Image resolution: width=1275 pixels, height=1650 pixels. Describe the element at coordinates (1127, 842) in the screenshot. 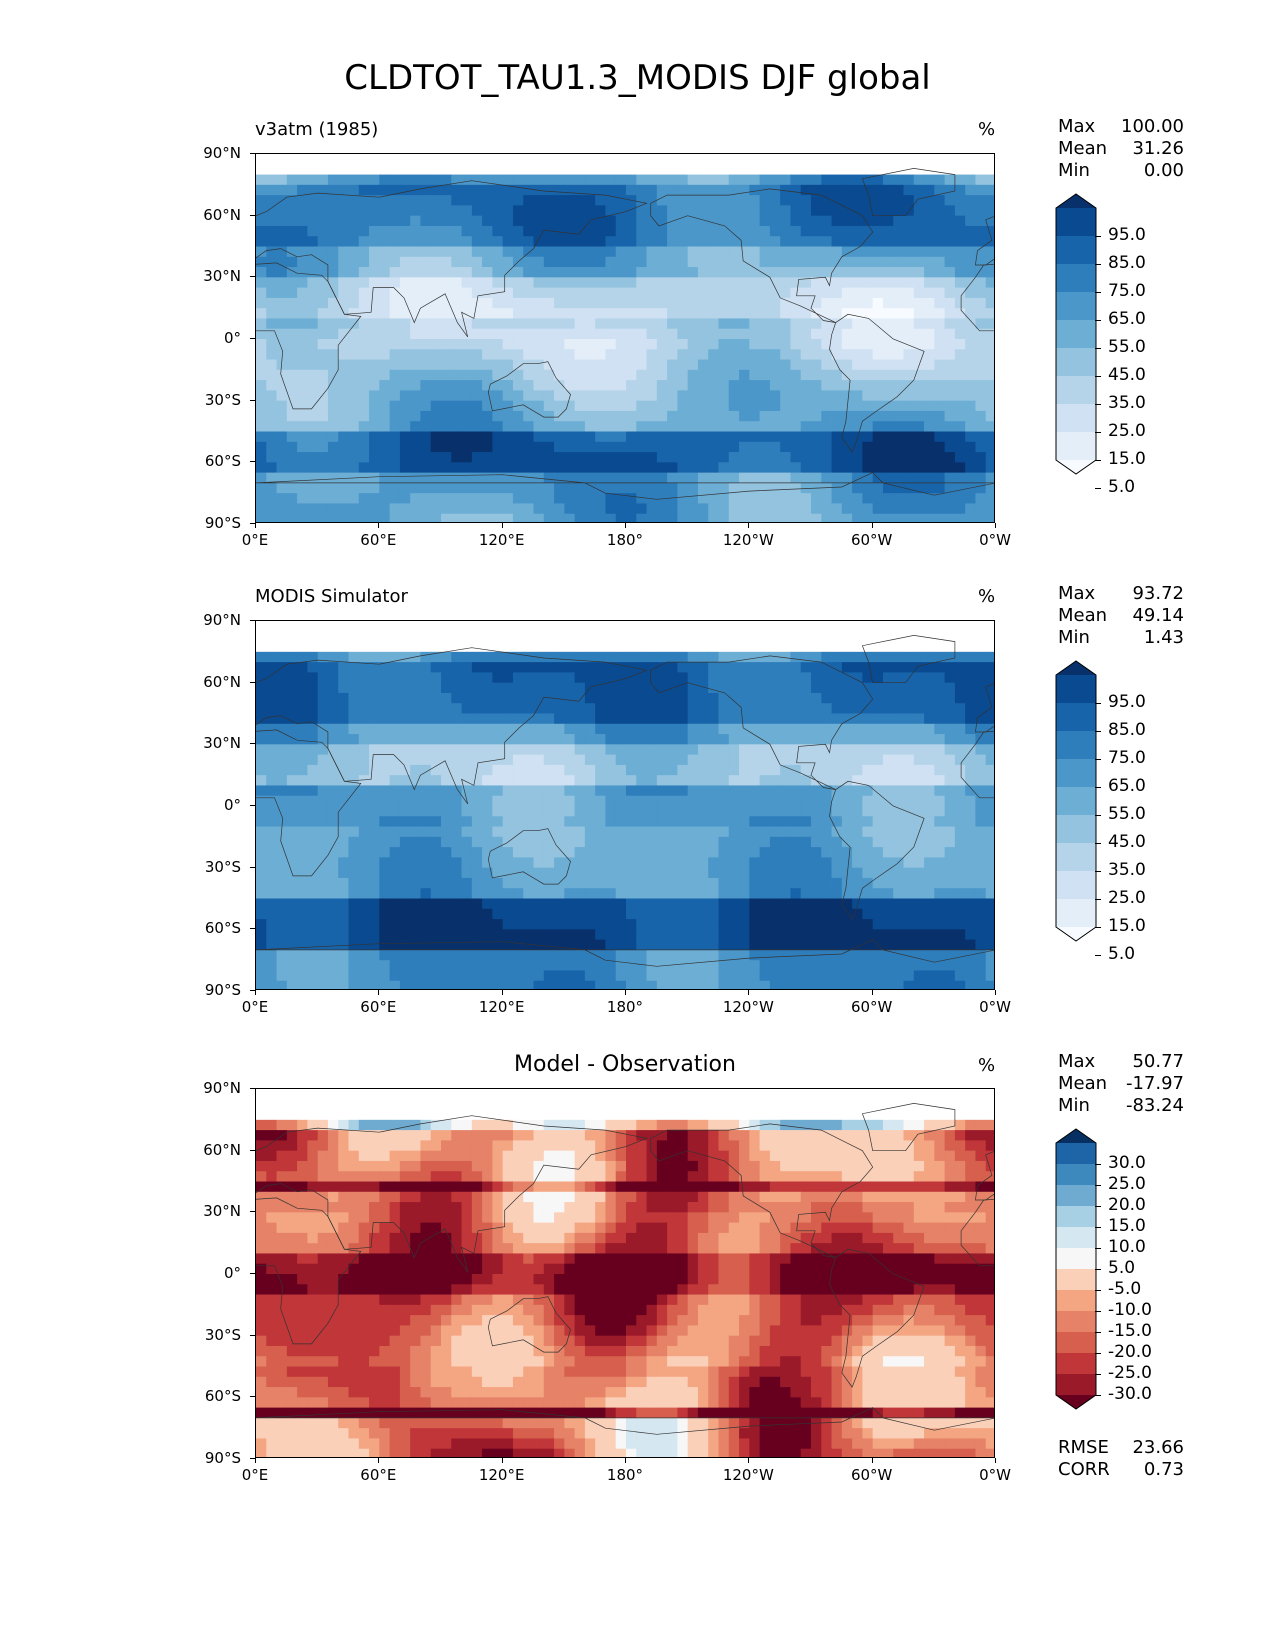

I see `colorbar-label: 45.0` at that location.